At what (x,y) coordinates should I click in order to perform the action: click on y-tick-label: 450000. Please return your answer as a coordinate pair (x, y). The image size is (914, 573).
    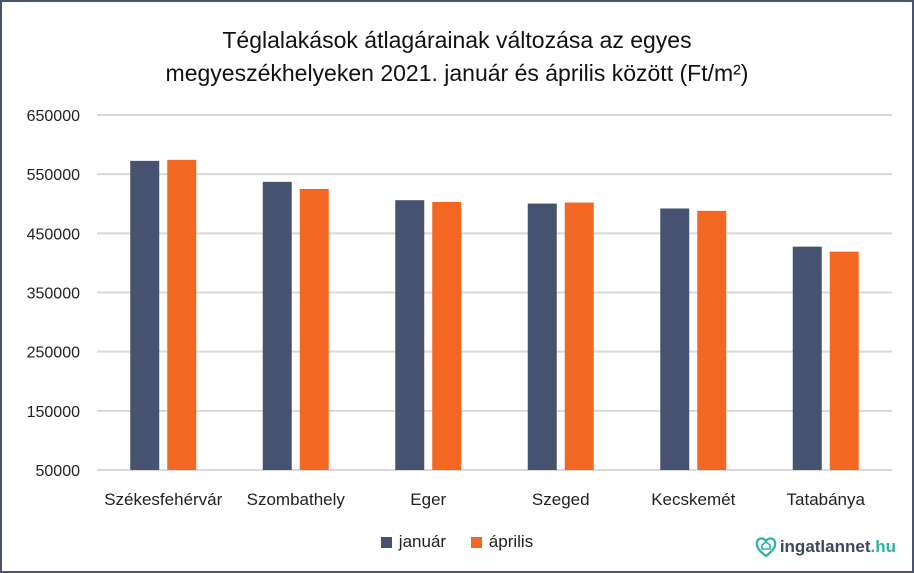
    Looking at the image, I should click on (53, 234).